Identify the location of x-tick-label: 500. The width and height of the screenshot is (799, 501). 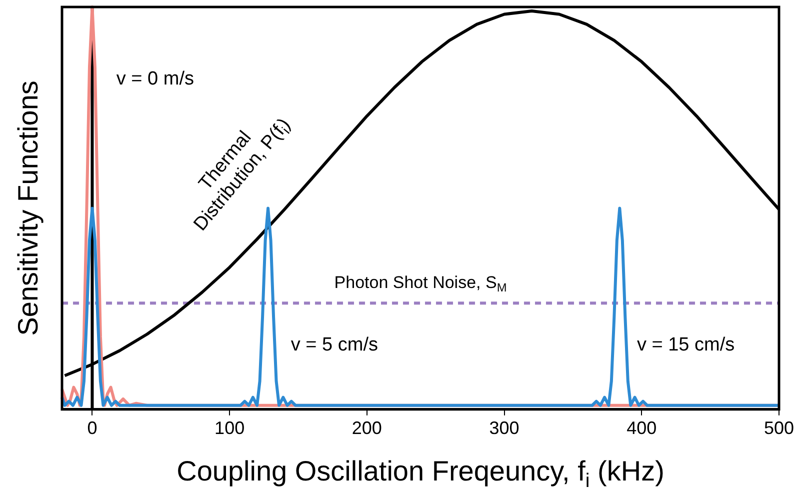
(779, 428).